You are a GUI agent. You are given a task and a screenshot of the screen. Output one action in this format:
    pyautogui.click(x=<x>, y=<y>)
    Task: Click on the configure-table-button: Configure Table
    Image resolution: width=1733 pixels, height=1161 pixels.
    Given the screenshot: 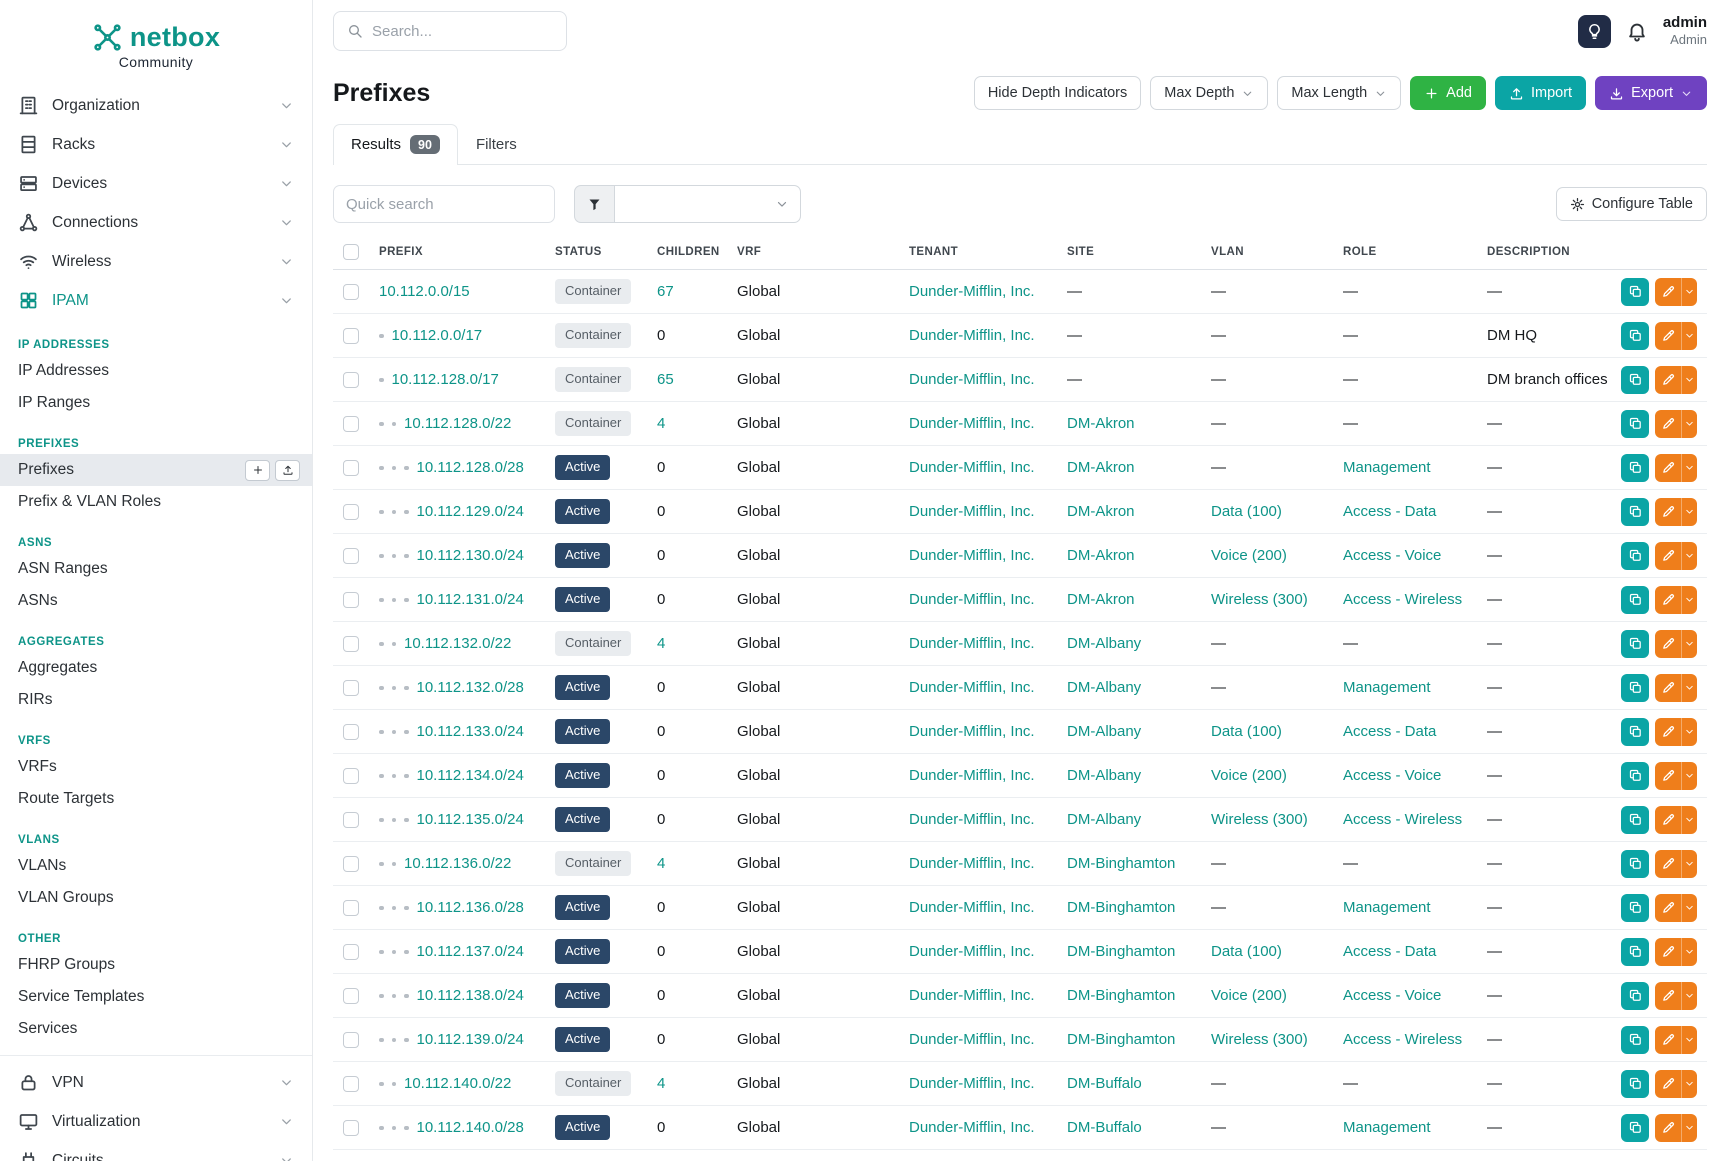 What is the action you would take?
    pyautogui.click(x=1631, y=204)
    